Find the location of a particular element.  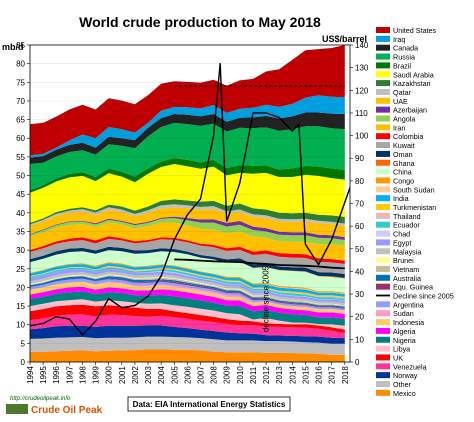

x-tick-label: 2014 is located at coordinates (292, 375).